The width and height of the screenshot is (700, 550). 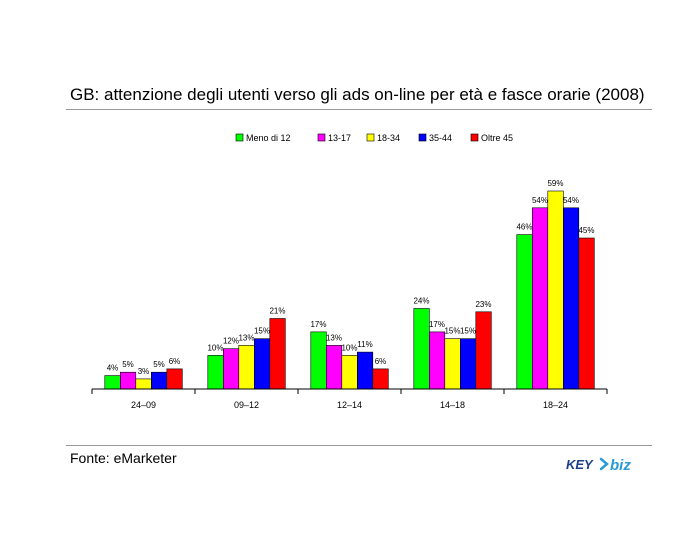 What do you see at coordinates (277, 311) in the screenshot?
I see `data-label: 21%` at bounding box center [277, 311].